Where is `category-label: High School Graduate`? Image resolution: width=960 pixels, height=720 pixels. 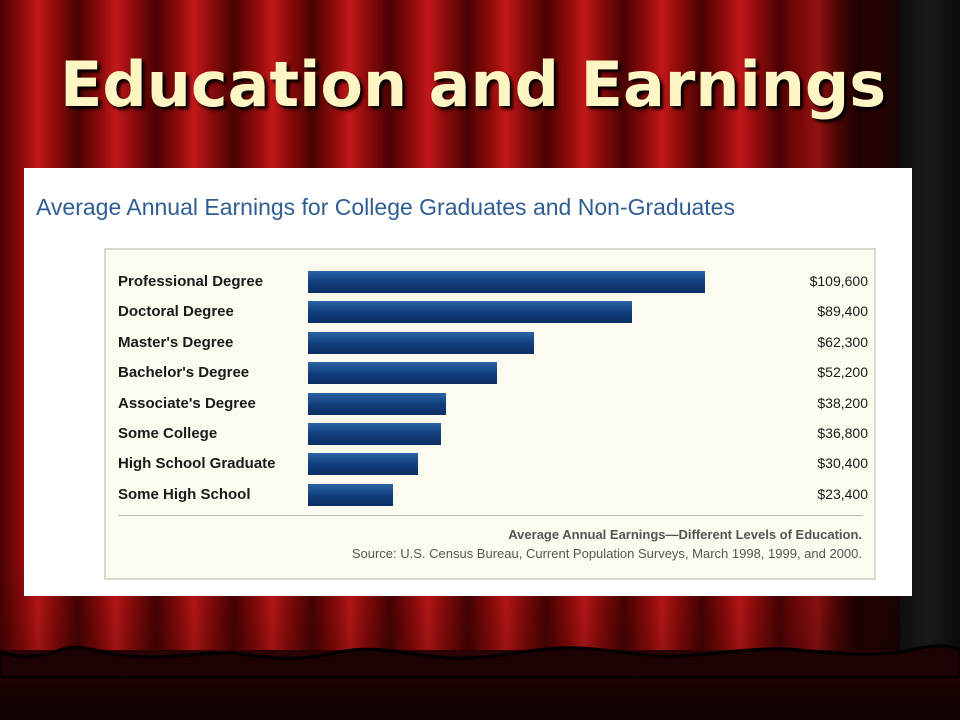
category-label: High School Graduate is located at coordinates (197, 464).